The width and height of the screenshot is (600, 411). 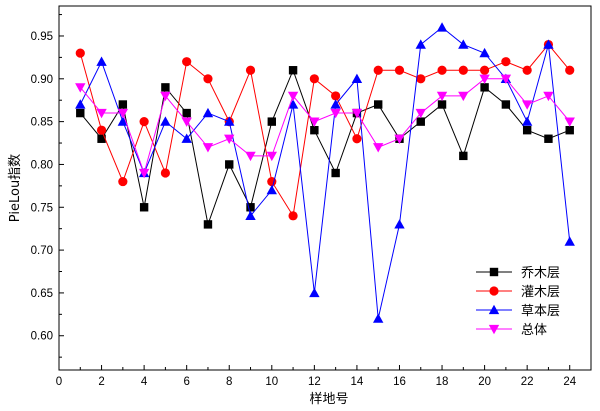 What do you see at coordinates (42, 251) in the screenshot?
I see `y-tick-label: 0.70` at bounding box center [42, 251].